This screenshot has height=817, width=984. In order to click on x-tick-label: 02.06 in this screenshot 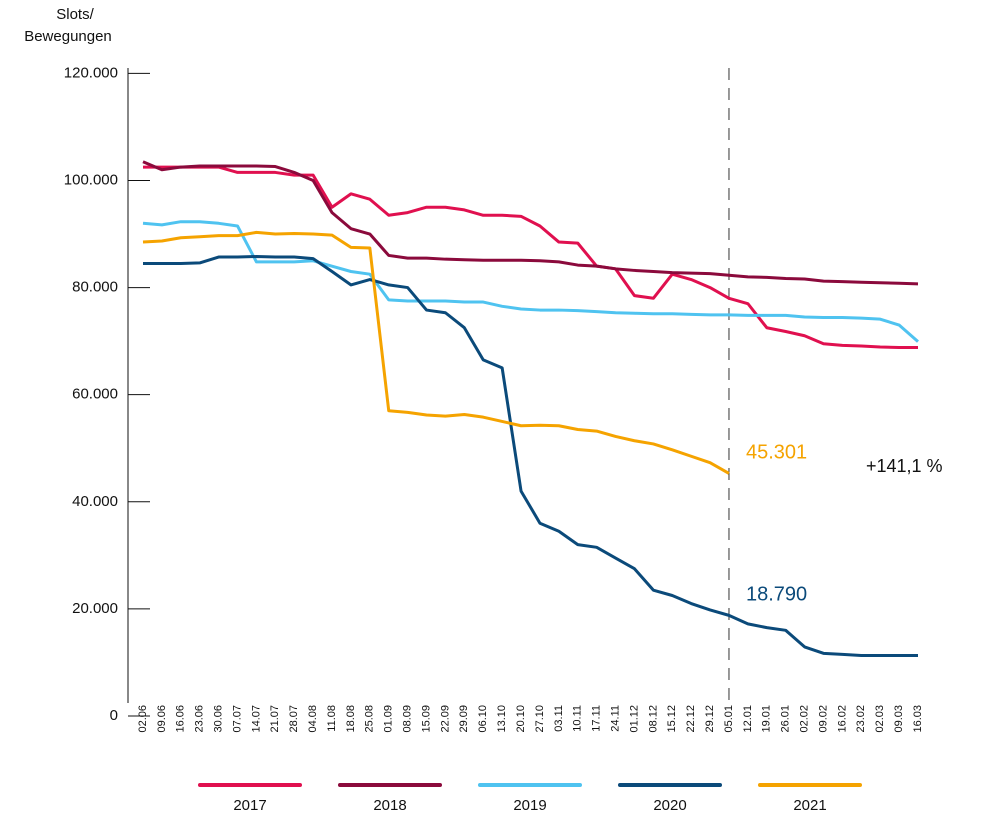, I will do `click(143, 719)`.